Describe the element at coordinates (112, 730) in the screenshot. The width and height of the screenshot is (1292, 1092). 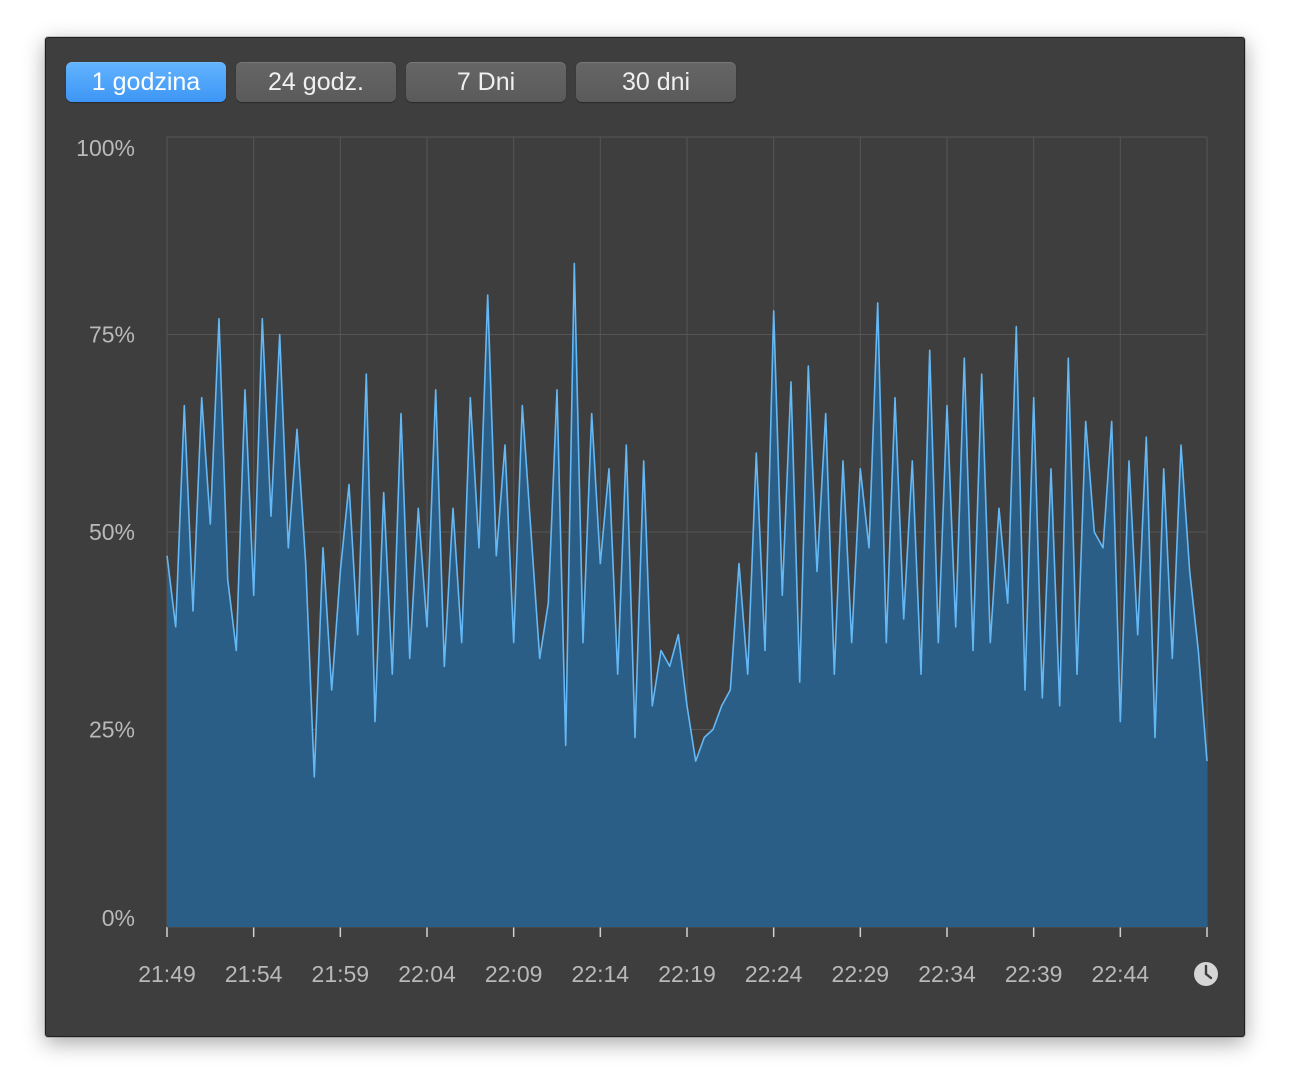
I see `y-tick-label: 25%` at that location.